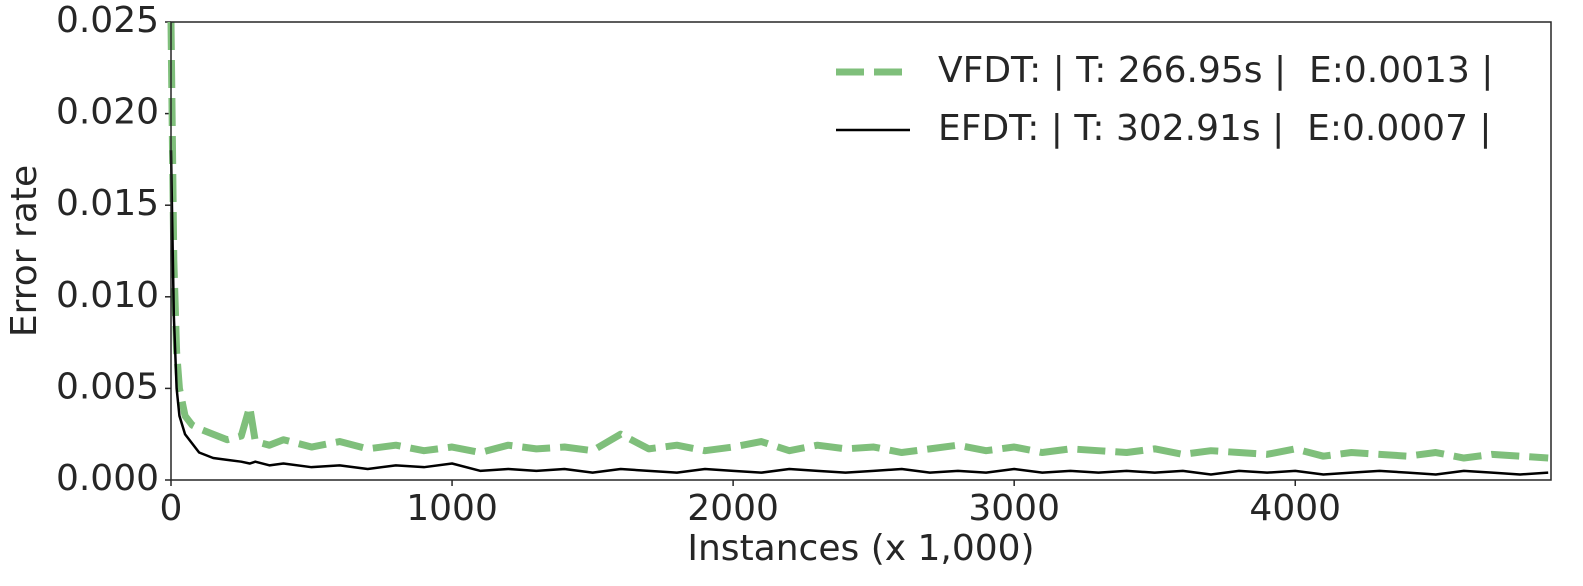  Describe the element at coordinates (733, 508) in the screenshot. I see `x-tick-label: 2000` at that location.